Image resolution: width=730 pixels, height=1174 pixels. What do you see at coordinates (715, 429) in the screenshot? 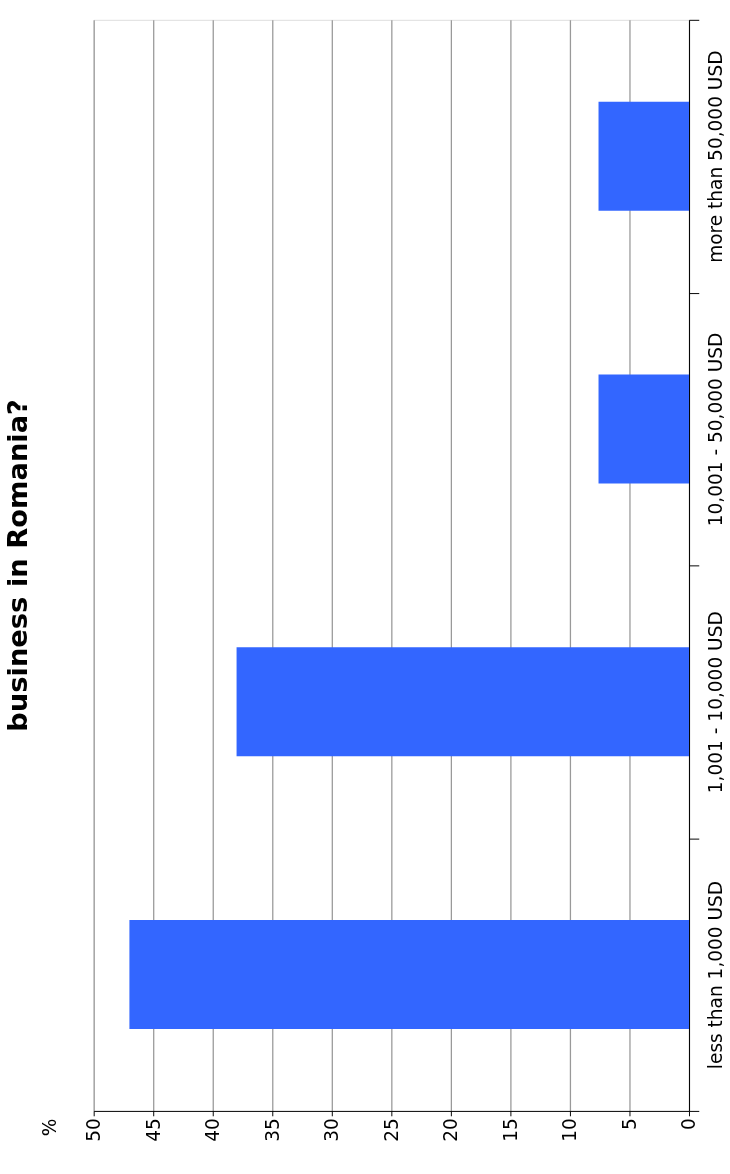
I see `y-tick-label: 10,001 - 50,000 USD` at bounding box center [715, 429].